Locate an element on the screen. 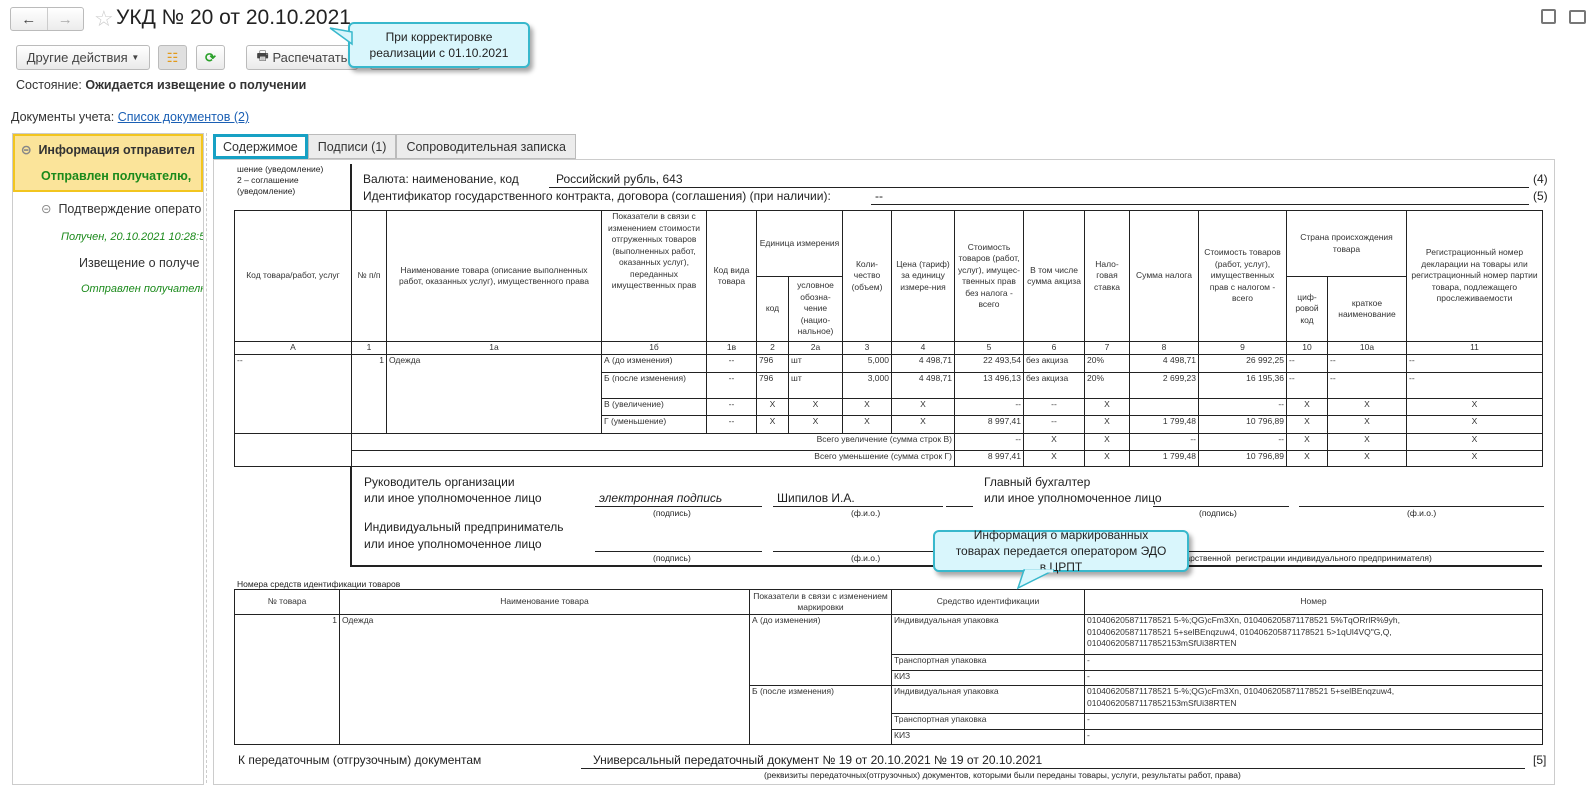 The image size is (1590, 792). header-unit-code: код is located at coordinates (772, 309).